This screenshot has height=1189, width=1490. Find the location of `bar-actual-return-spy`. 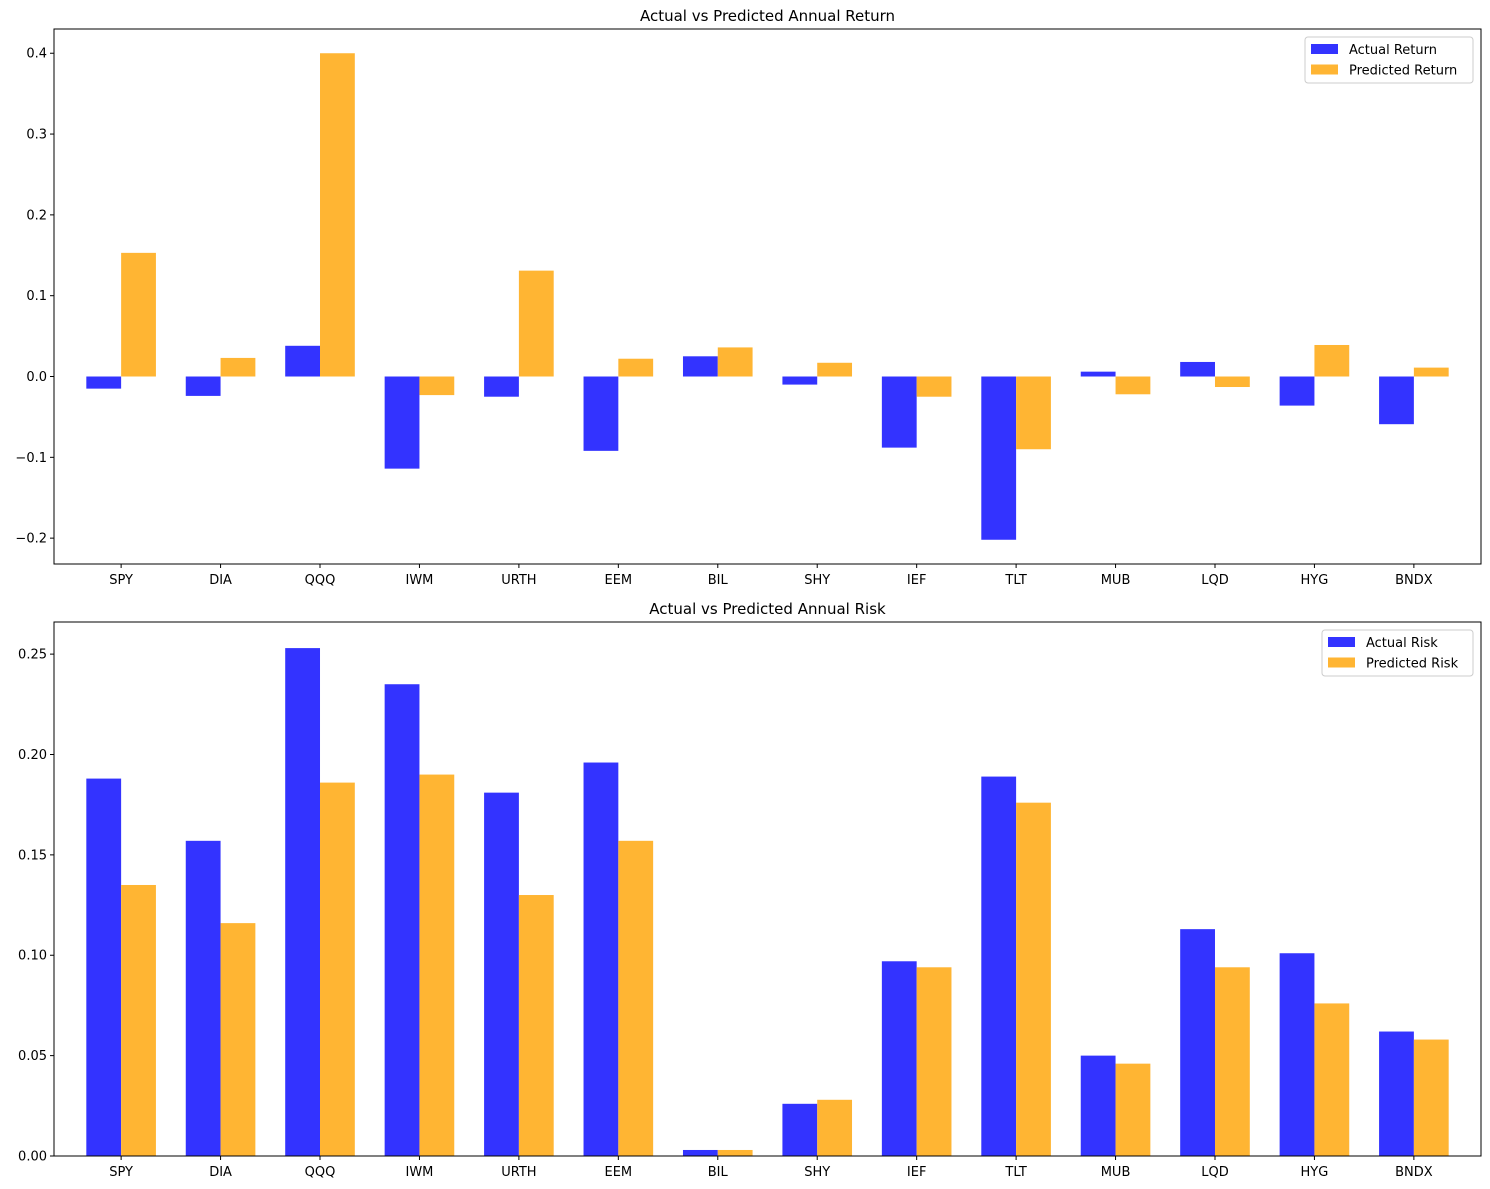

bar-actual-return-spy is located at coordinates (104, 382).